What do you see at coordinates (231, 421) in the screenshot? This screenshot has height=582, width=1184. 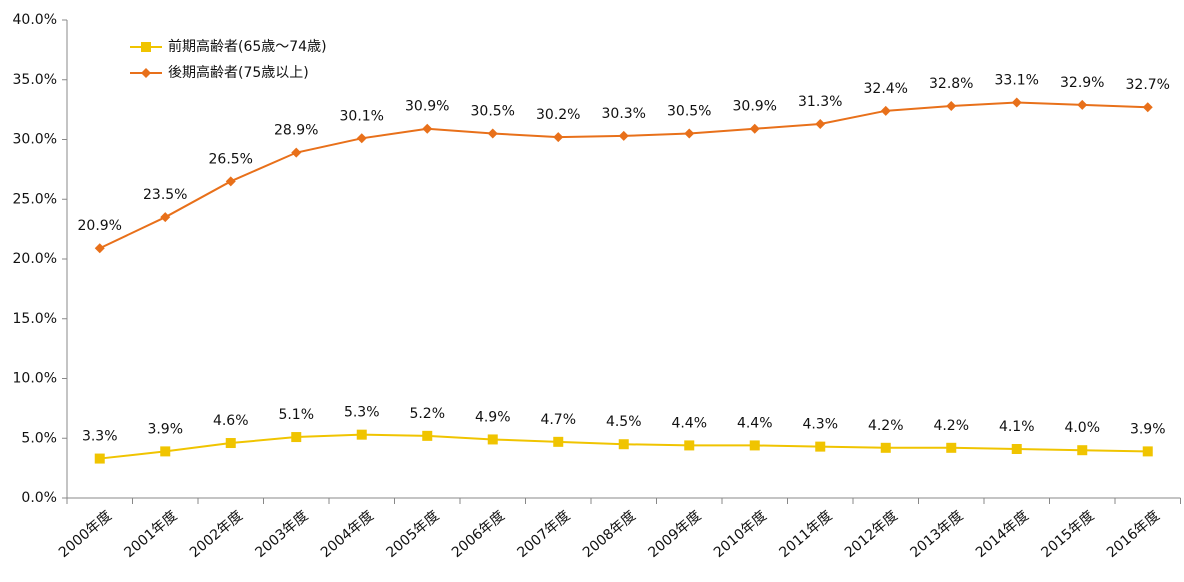 I see `data-label: 4.6%` at bounding box center [231, 421].